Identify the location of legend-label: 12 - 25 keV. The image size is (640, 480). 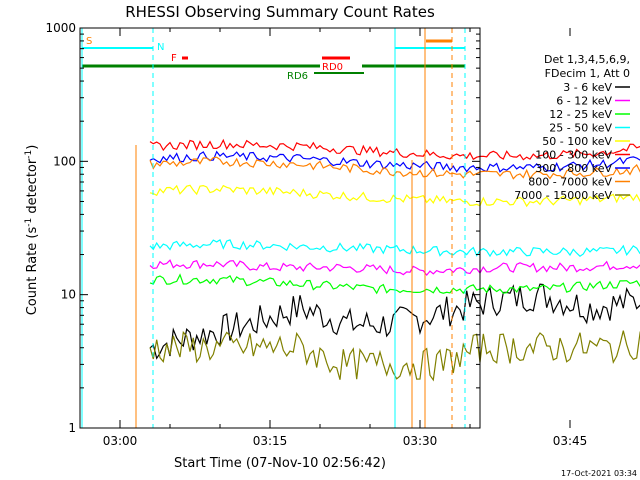
(580, 114).